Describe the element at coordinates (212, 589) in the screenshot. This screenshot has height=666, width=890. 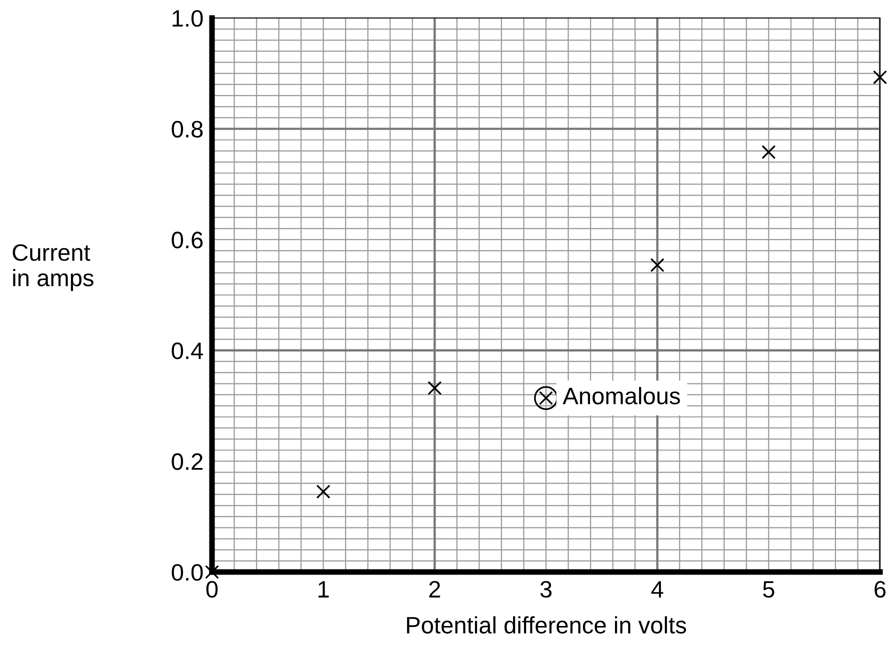
I see `x-tick-label: 0` at that location.